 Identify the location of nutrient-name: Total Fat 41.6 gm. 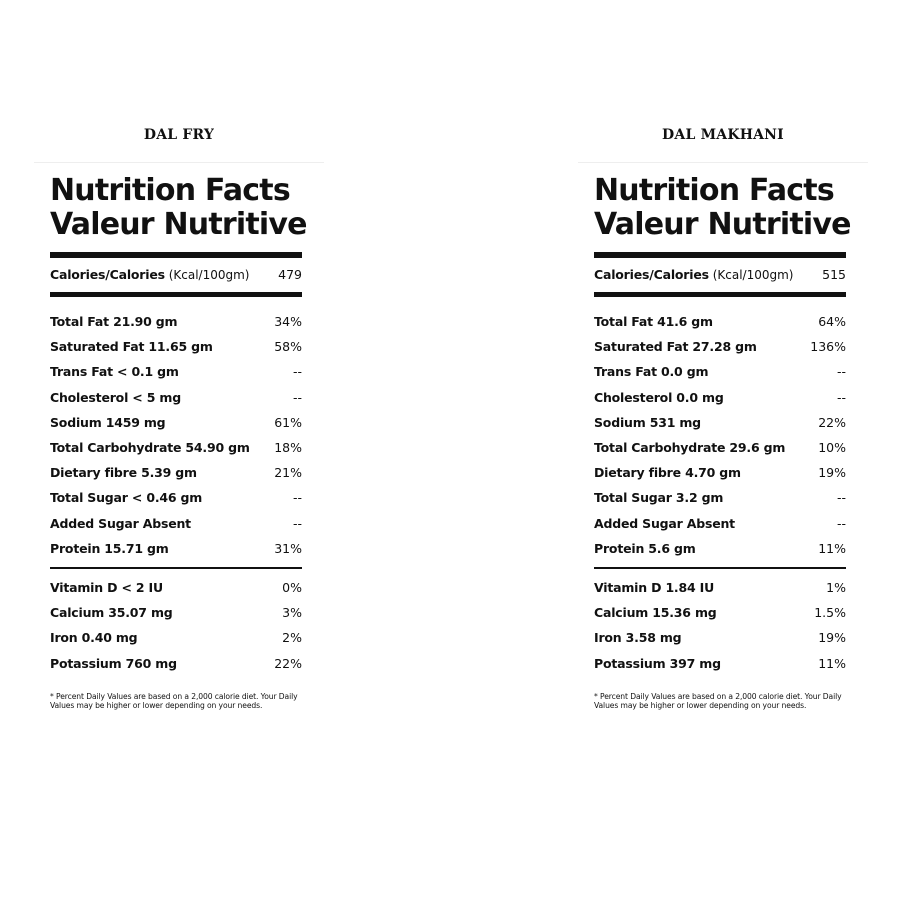
(653, 322).